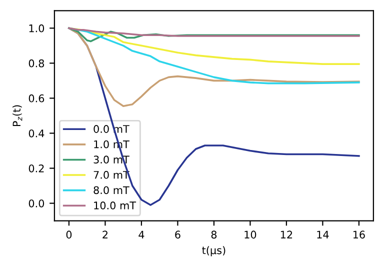 Image resolution: width=389 pixels, height=266 pixels. I want to click on x-tick-label: 14, so click(323, 234).